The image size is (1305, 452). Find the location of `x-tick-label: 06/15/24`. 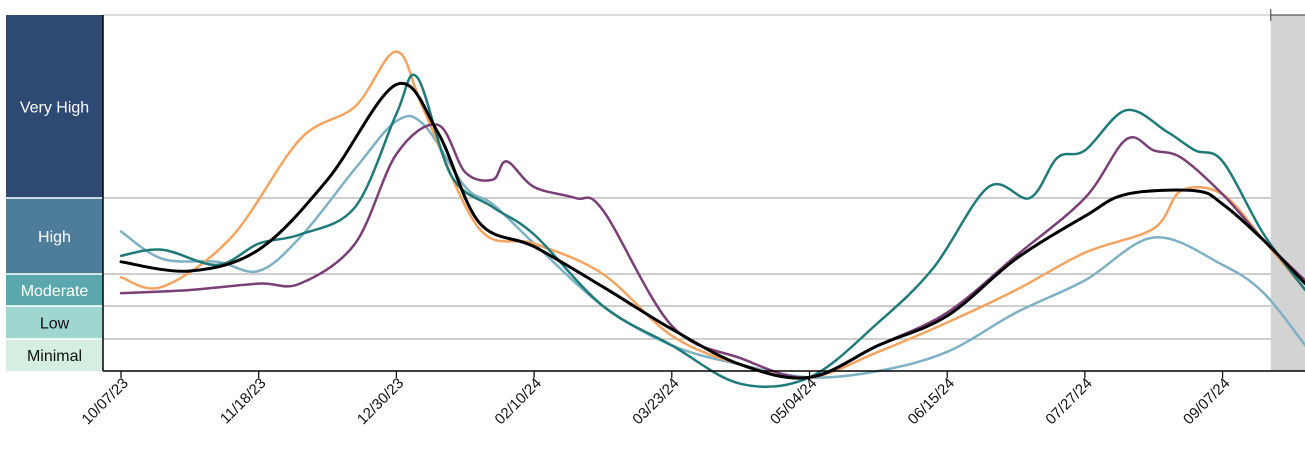

x-tick-label: 06/15/24 is located at coordinates (931, 401).